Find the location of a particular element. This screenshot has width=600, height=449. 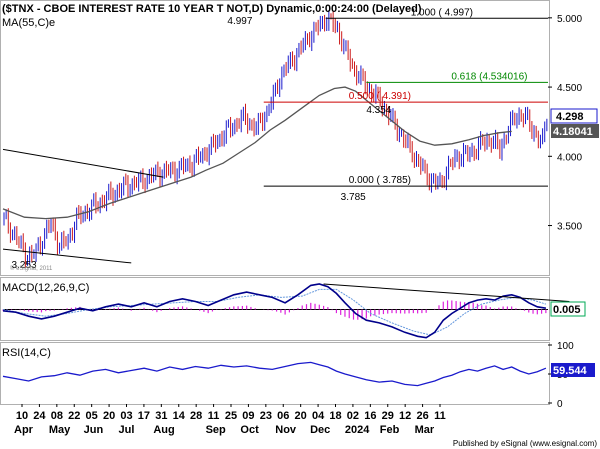

x-day-label-9: 14 is located at coordinates (179, 416).